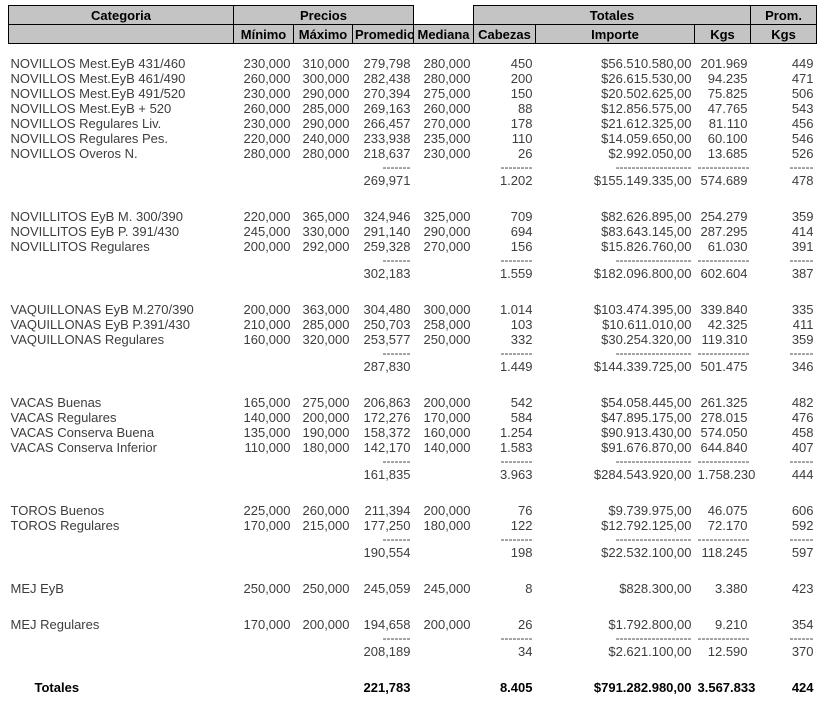  Describe the element at coordinates (267, 417) in the screenshot. I see `cell-minimo: 140,000` at that location.